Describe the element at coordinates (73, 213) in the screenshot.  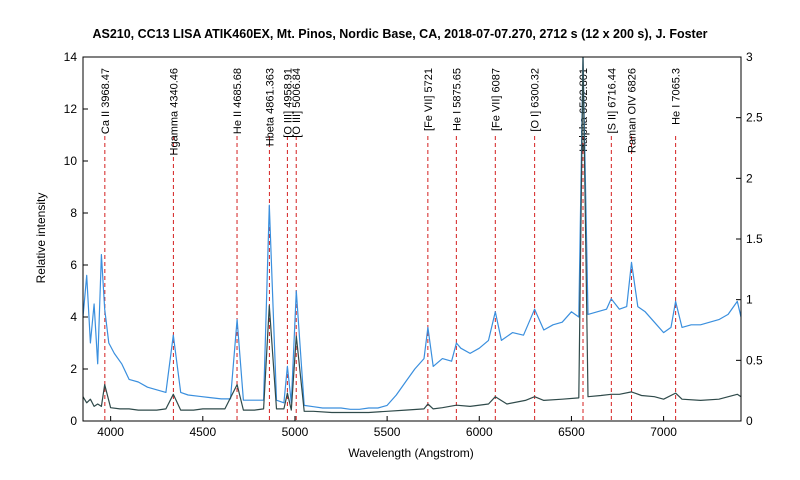
I see `y-tick-label: 8` at that location.